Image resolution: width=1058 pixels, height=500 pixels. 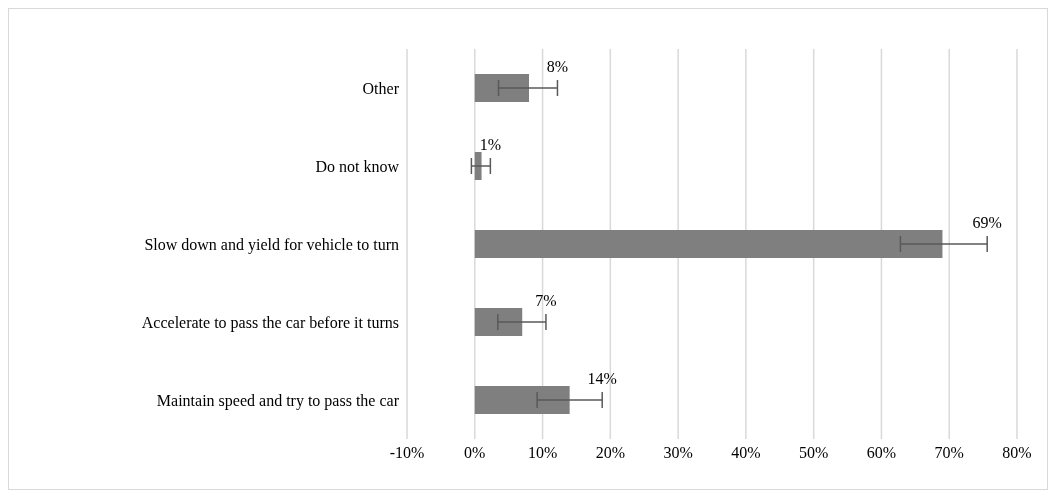 I want to click on x-tick-label: 40%, so click(x=746, y=453).